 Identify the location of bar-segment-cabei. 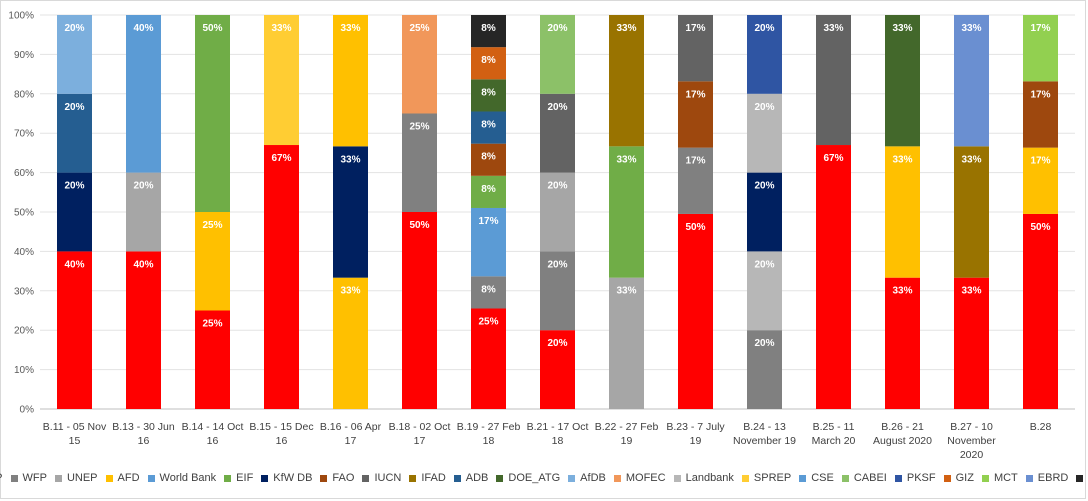
(557, 54).